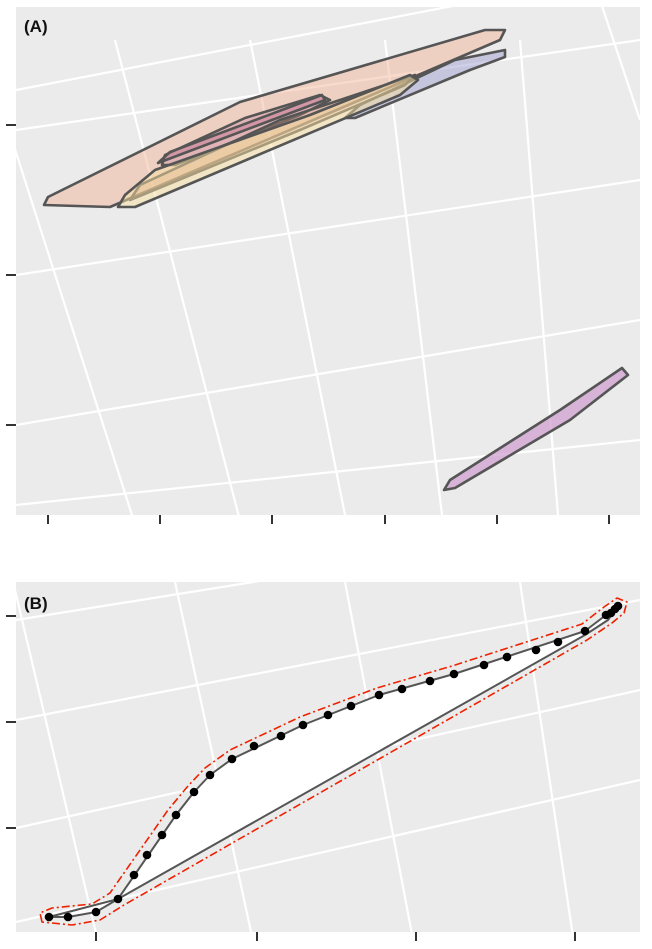 Image resolution: width=652 pixels, height=949 pixels. What do you see at coordinates (36, 26) in the screenshot?
I see `panel-a-label: (A)` at bounding box center [36, 26].